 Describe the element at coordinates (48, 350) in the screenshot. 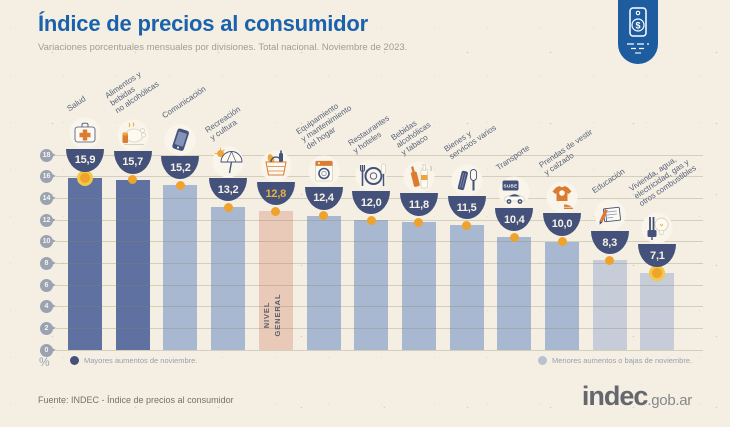

I see `y-axis-tick: 0` at that location.